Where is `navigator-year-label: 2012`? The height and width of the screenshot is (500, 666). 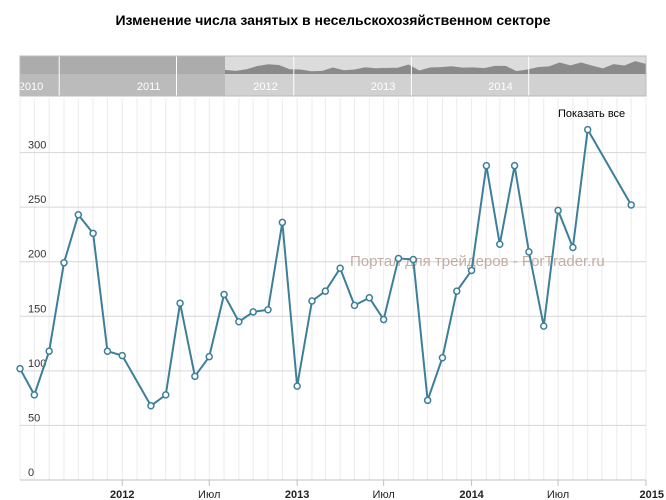
navigator-year-label: 2012 is located at coordinates (265, 87).